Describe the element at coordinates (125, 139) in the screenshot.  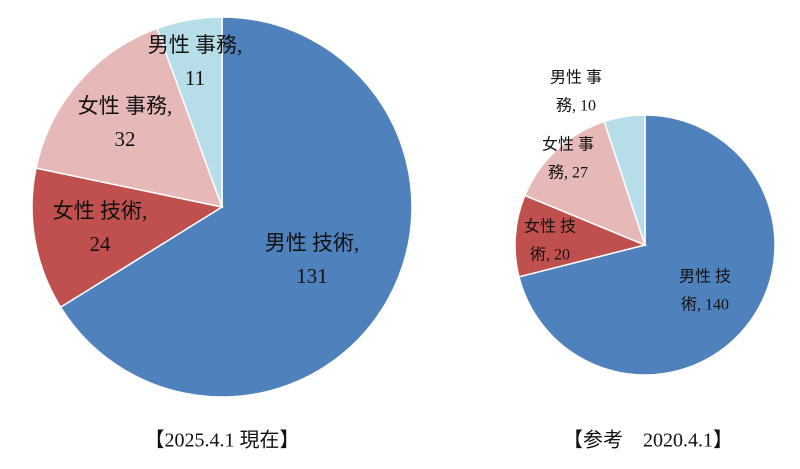
I see `slice-value: 32` at that location.